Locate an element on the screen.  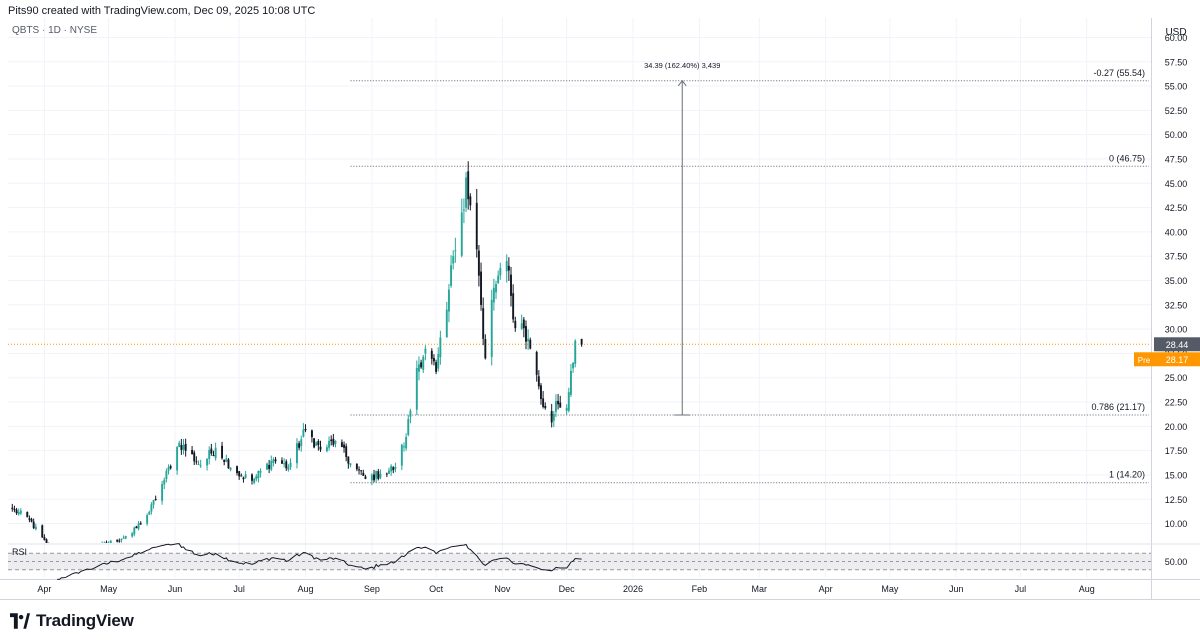
symbol-legend: QBTS · 1D · NYSE is located at coordinates (55, 30).